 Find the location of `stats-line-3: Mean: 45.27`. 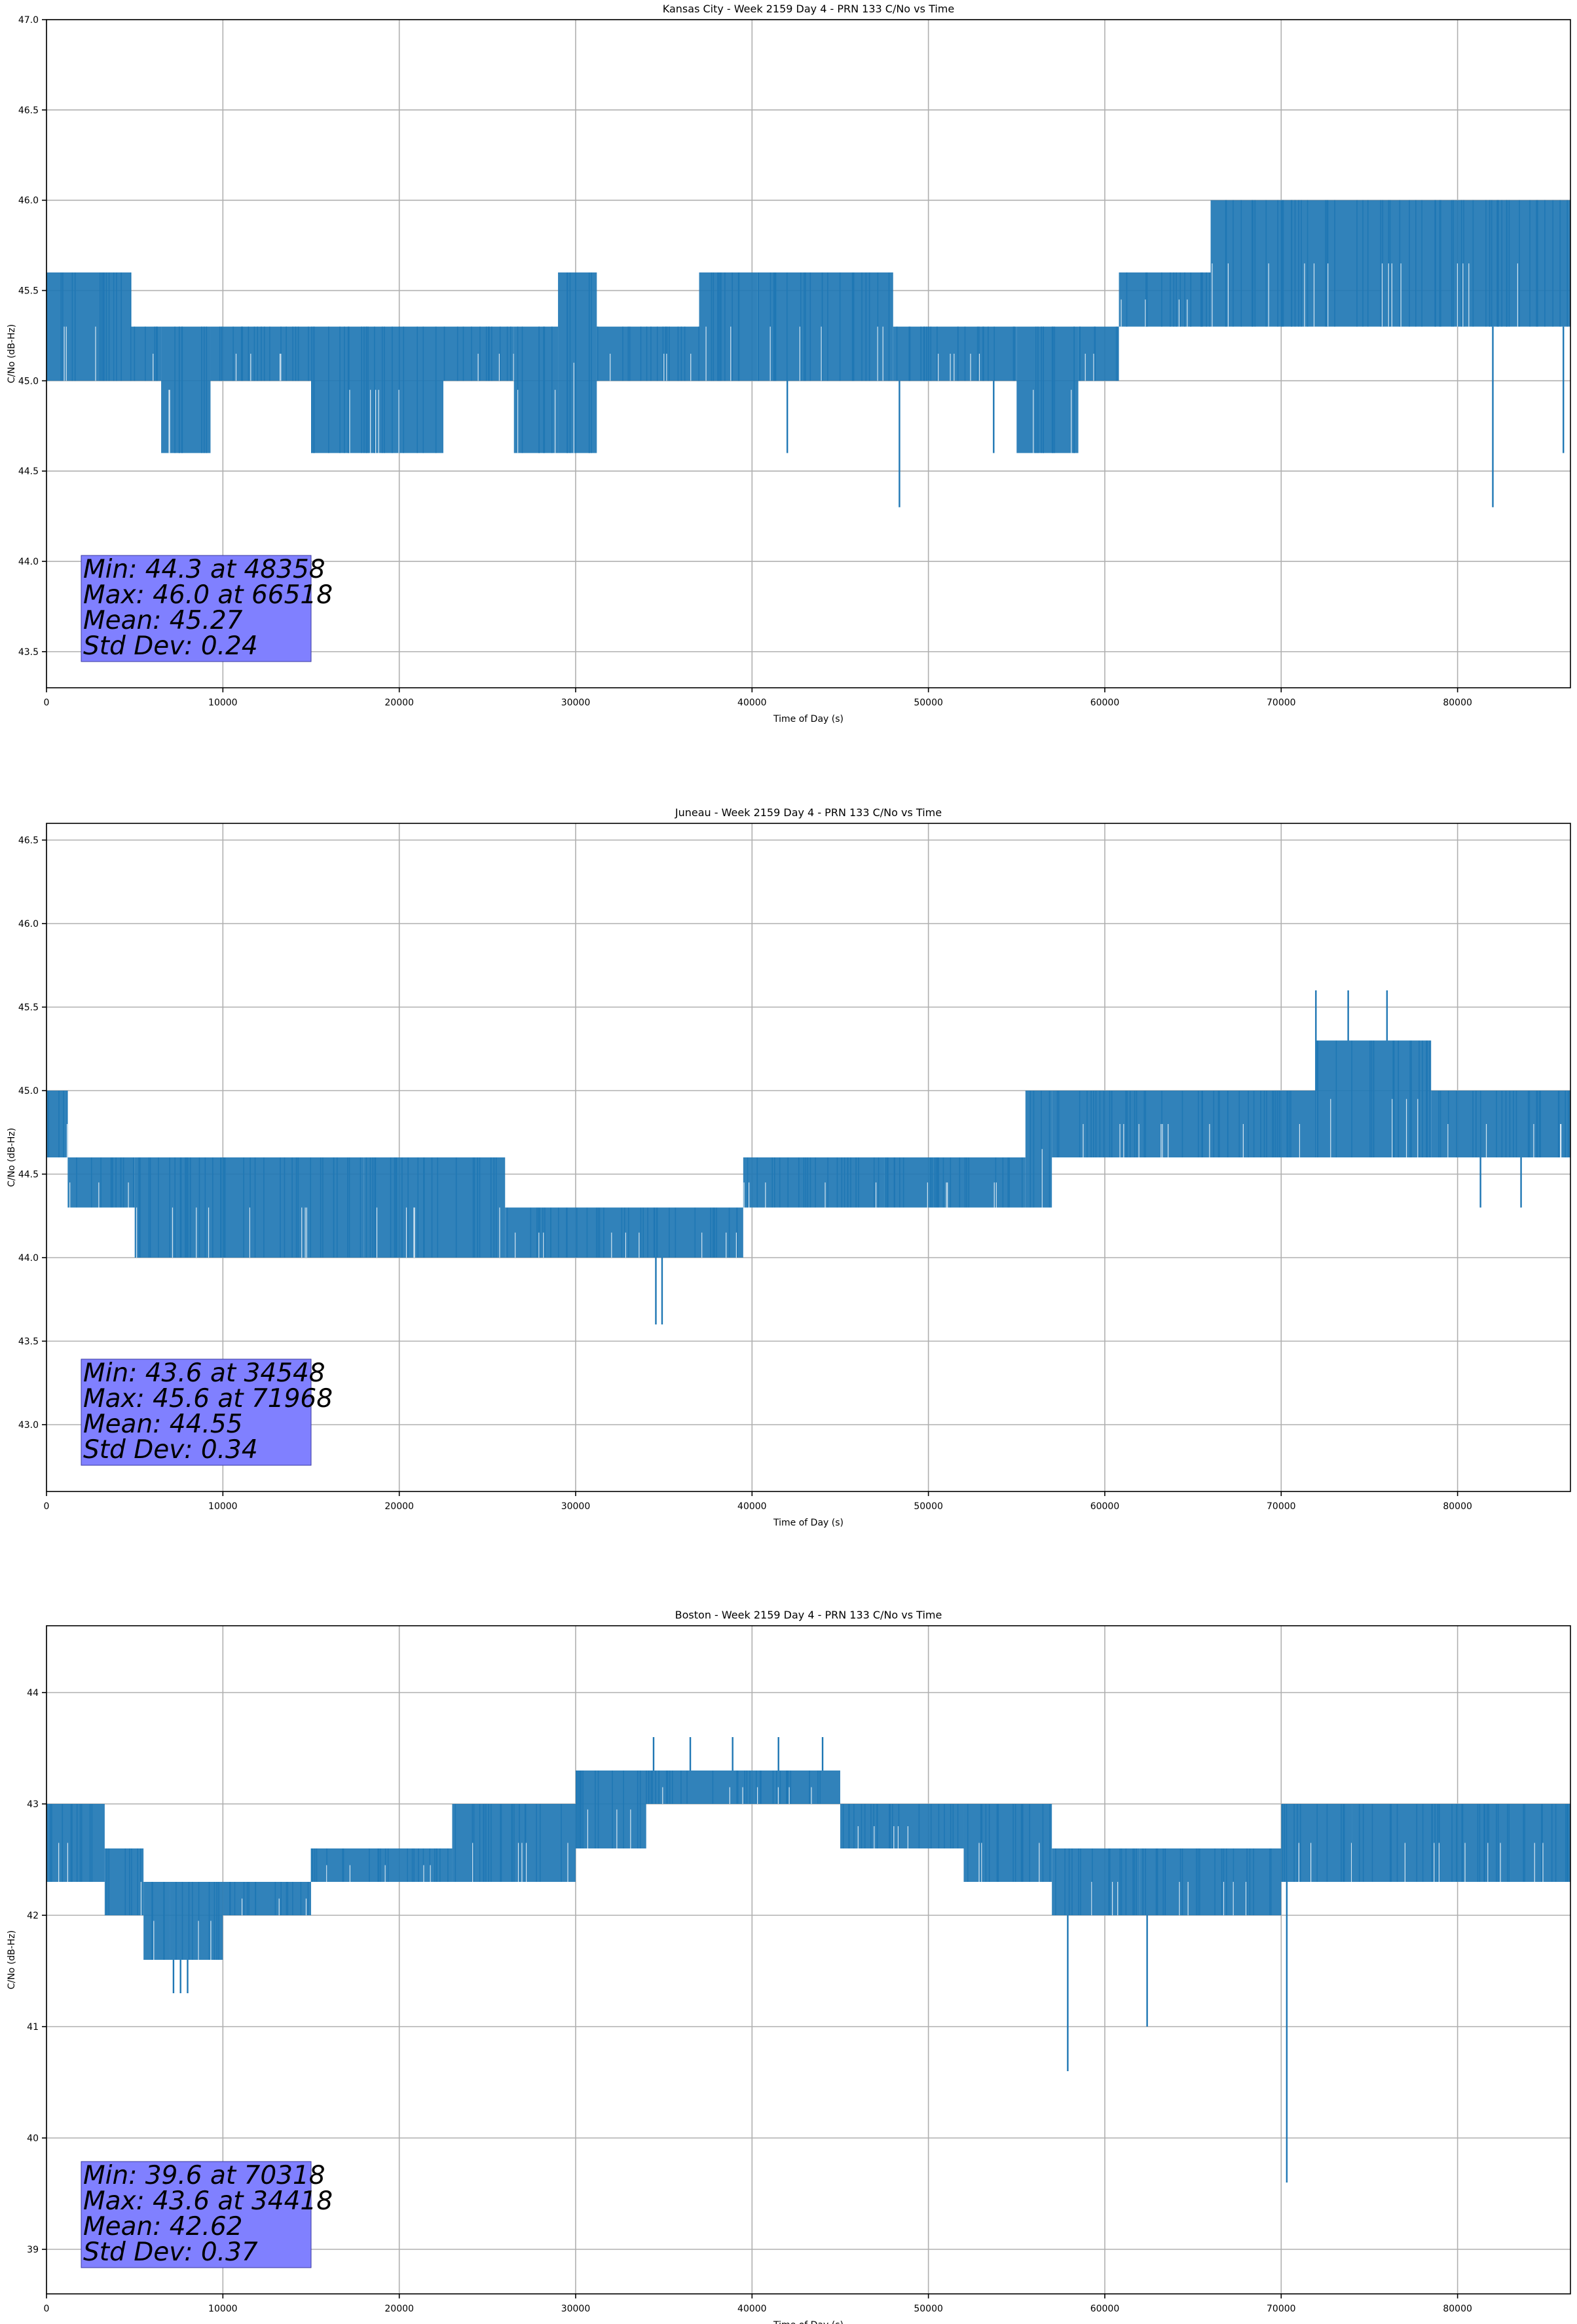

stats-line-3: Mean: 45.27 is located at coordinates (163, 620).